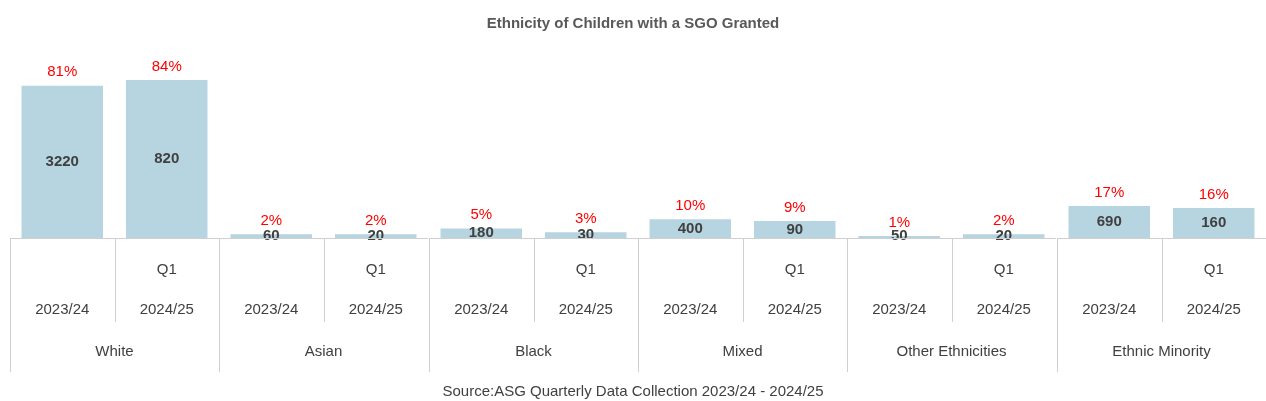 The image size is (1266, 401). What do you see at coordinates (742, 351) in the screenshot?
I see `x-axis-title: Mixed` at bounding box center [742, 351].